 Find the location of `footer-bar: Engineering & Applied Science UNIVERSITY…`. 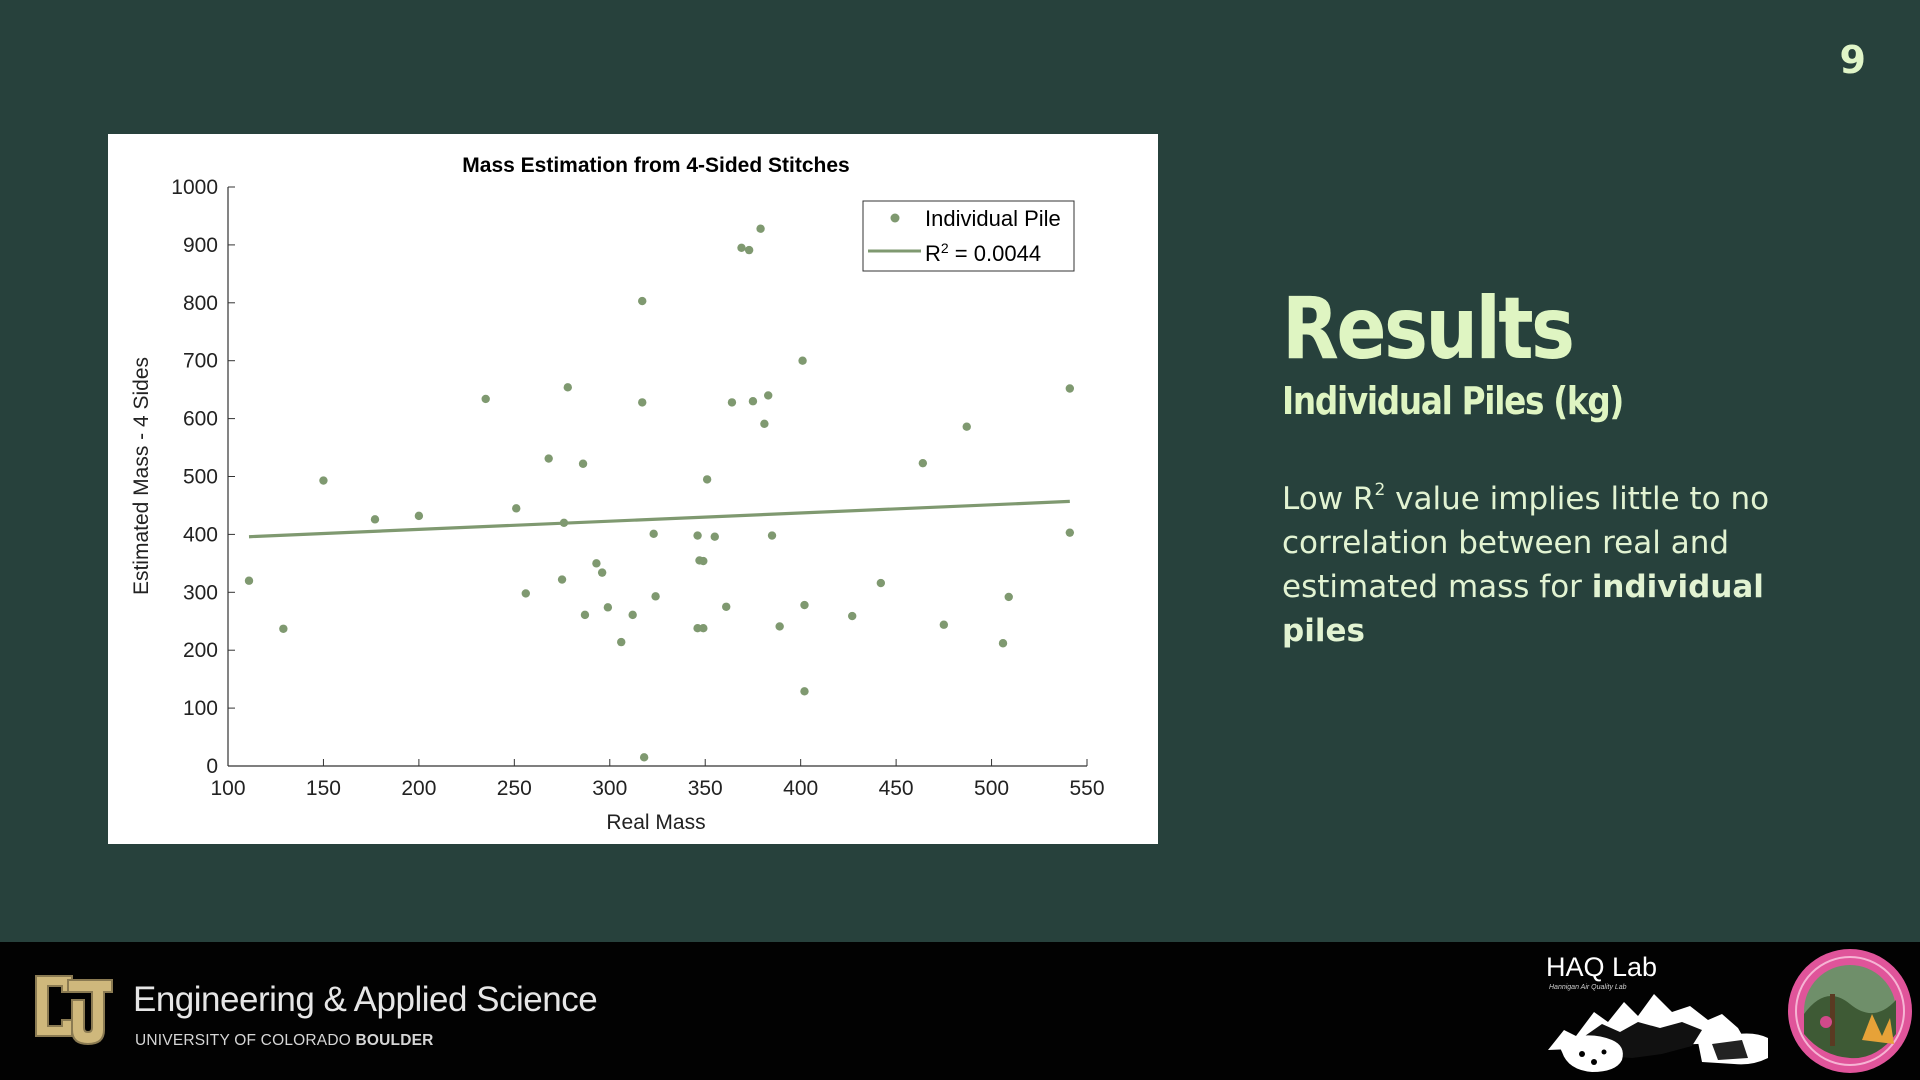

footer-bar: Engineering & Applied Science UNIVERSITY… is located at coordinates (960, 1011).